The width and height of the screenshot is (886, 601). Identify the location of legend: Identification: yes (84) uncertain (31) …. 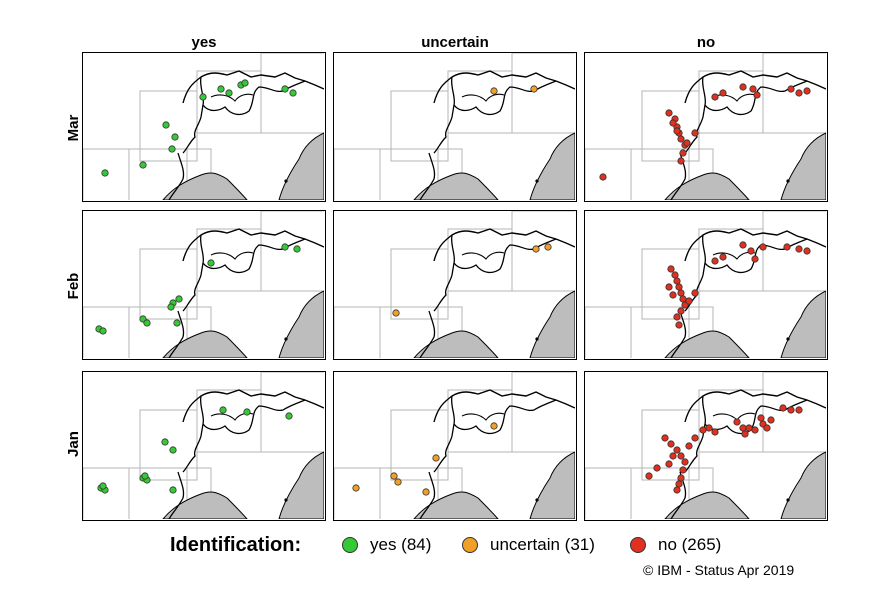
(443, 547).